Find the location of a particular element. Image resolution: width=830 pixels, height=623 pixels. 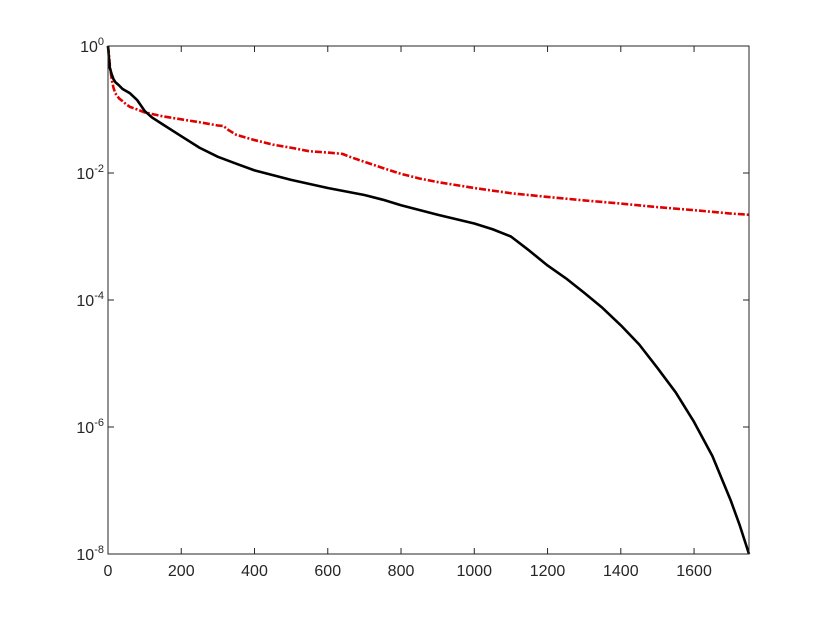

x-tick-label: 1000 is located at coordinates (474, 571).